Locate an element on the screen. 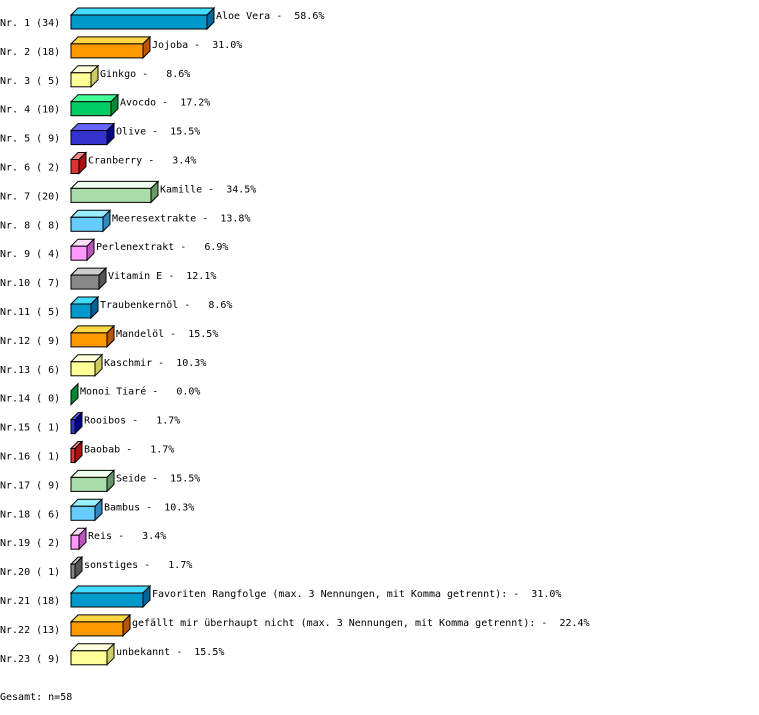  category-label: Nr. 1 (34) is located at coordinates (30, 23).